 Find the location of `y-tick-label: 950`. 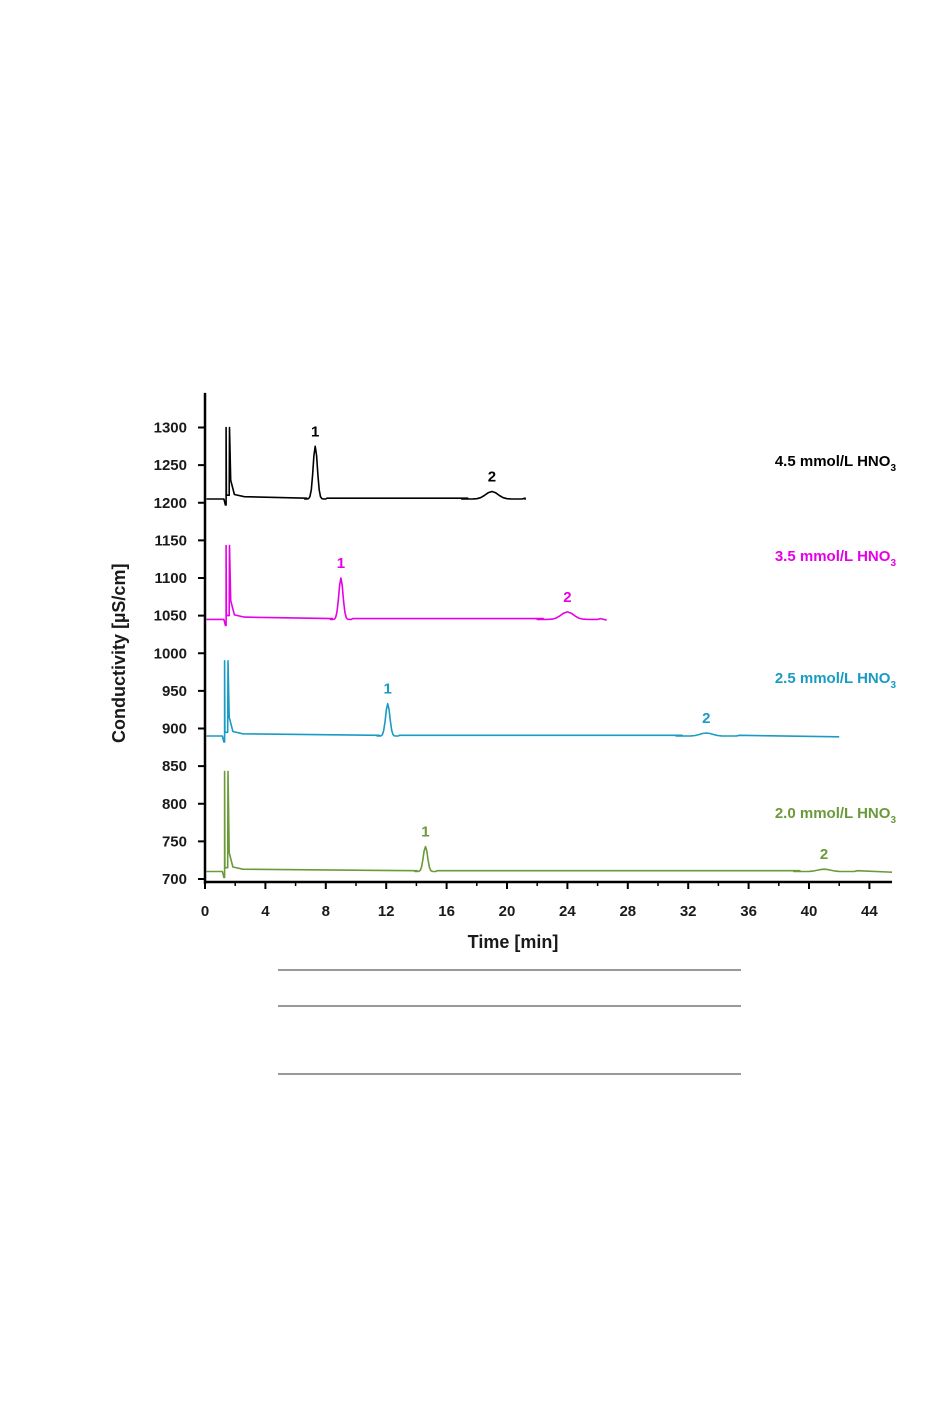

y-tick-label: 950 is located at coordinates (174, 691).